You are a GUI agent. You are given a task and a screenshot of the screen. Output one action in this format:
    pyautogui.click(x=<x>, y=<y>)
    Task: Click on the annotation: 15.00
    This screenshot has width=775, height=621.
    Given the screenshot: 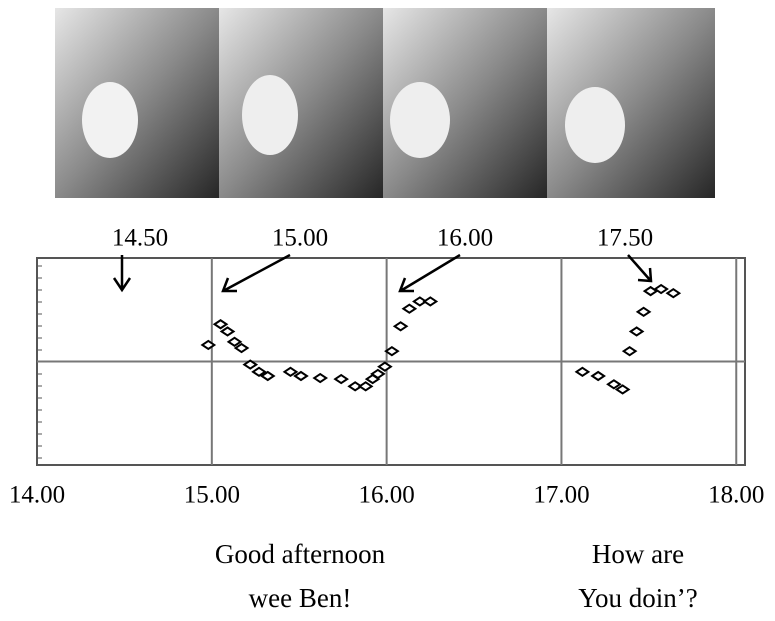 What is the action you would take?
    pyautogui.click(x=300, y=238)
    